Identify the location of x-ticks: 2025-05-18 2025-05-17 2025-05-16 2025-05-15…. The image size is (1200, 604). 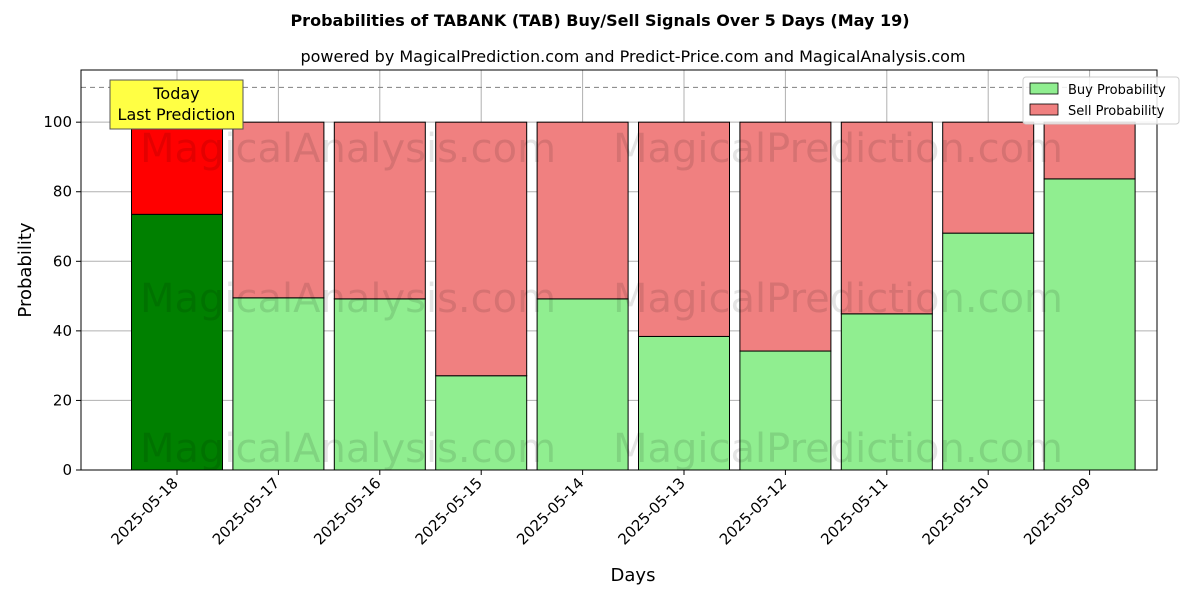
(600, 509).